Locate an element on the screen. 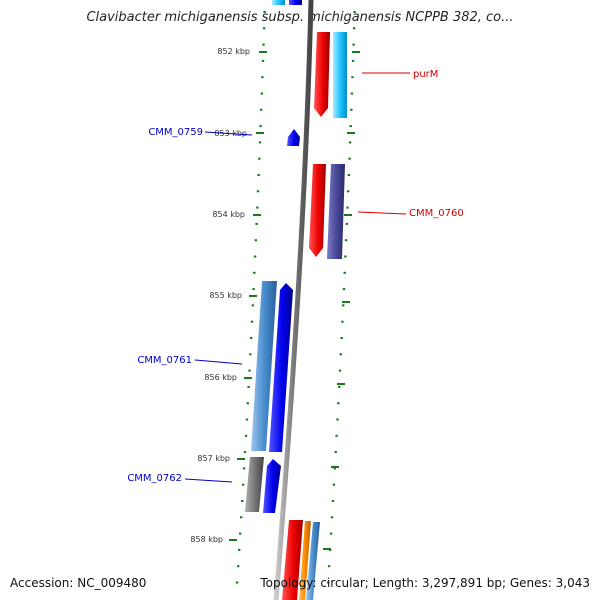 This screenshot has height=600, width=600. kbp-label-854: 854 kbp is located at coordinates (228, 214).